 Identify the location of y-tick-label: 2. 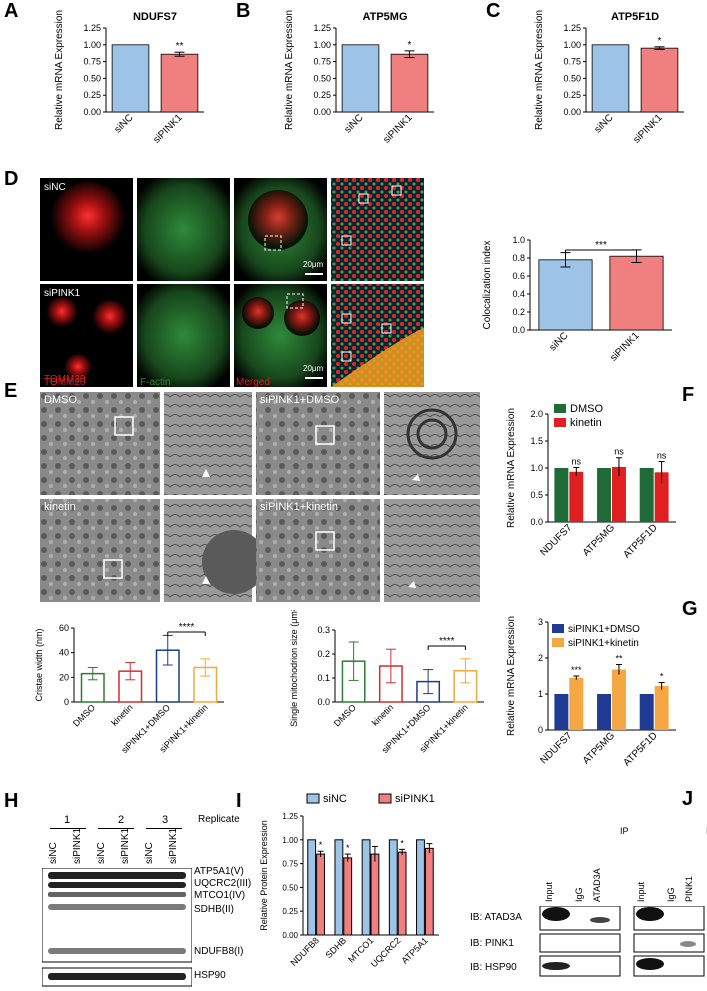
(540, 658).